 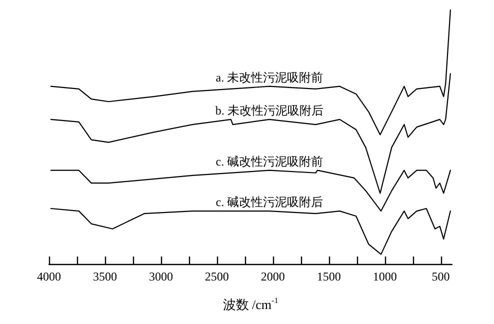 What do you see at coordinates (270, 202) in the screenshot?
I see `series-label: c. 碱改性污泥吸附后` at bounding box center [270, 202].